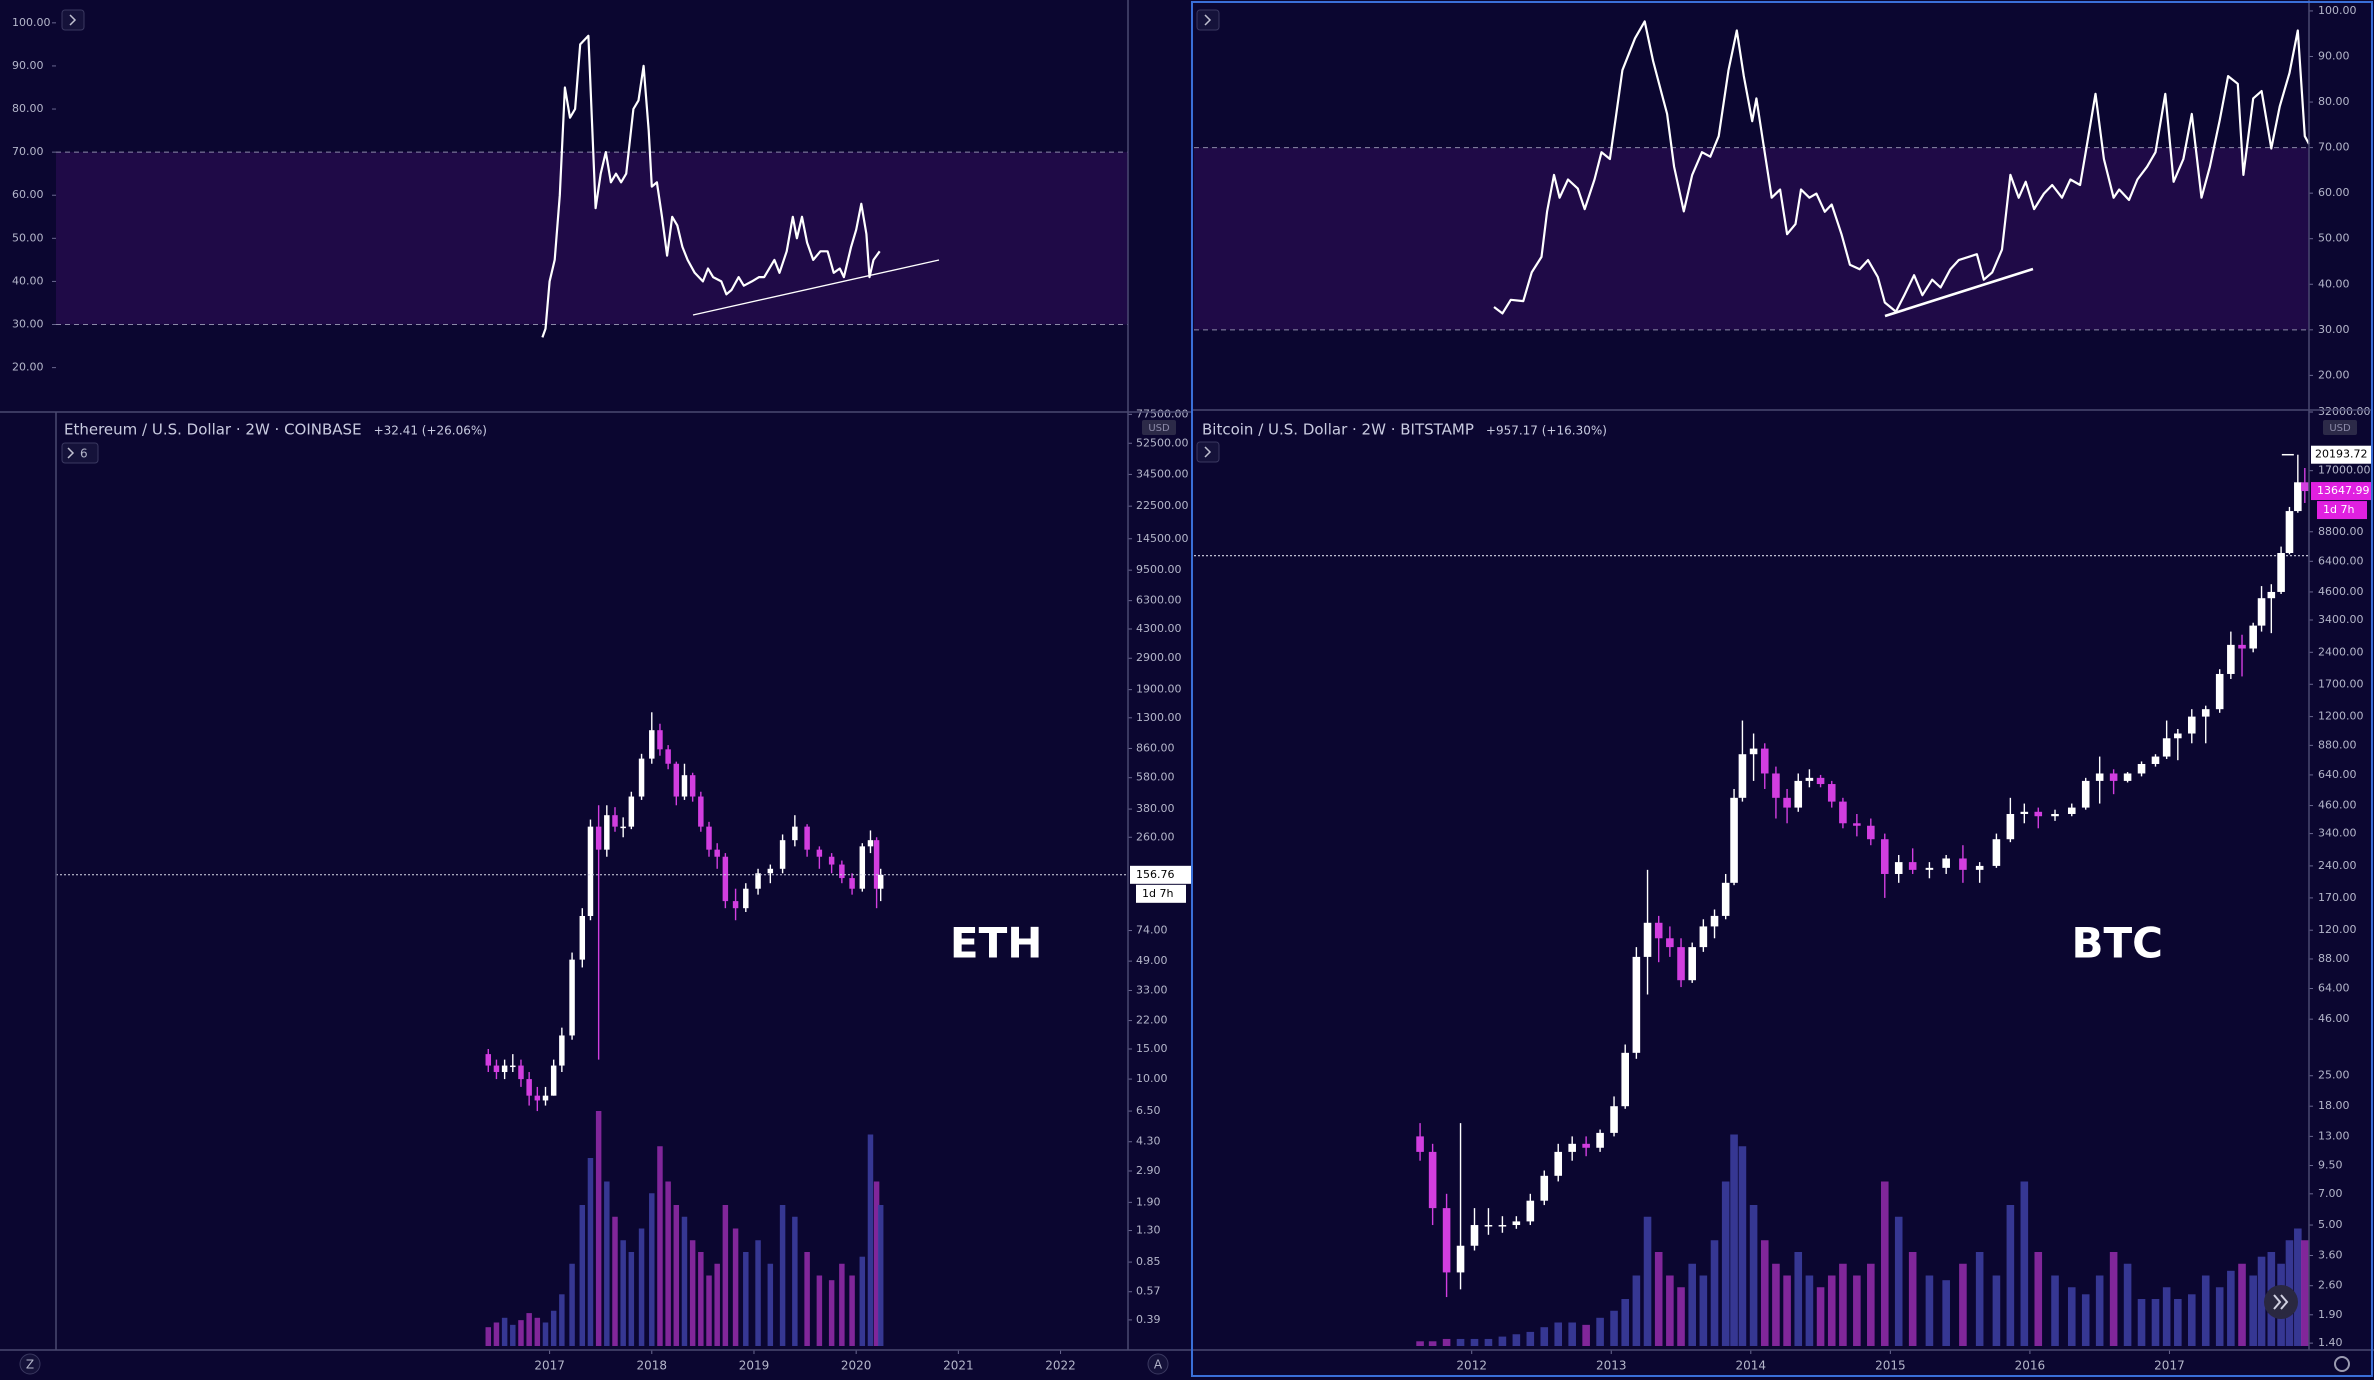  Describe the element at coordinates (2334, 958) in the screenshot. I see `y-tick-label: 88.00` at that location.